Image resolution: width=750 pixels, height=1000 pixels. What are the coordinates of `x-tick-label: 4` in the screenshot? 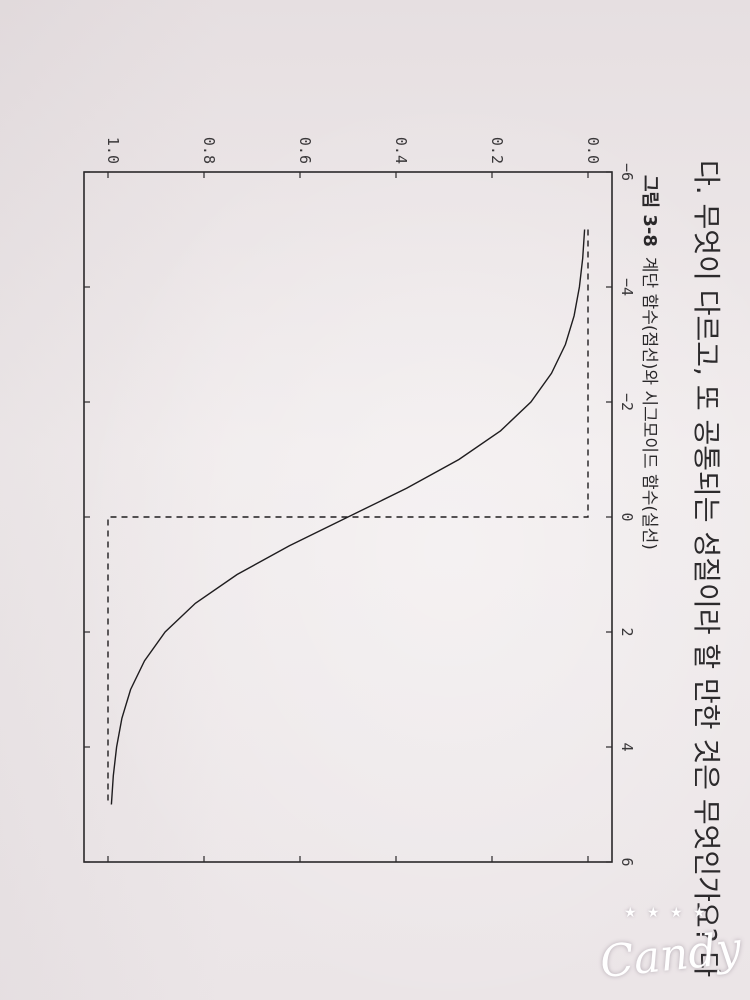 It's located at (627, 746).